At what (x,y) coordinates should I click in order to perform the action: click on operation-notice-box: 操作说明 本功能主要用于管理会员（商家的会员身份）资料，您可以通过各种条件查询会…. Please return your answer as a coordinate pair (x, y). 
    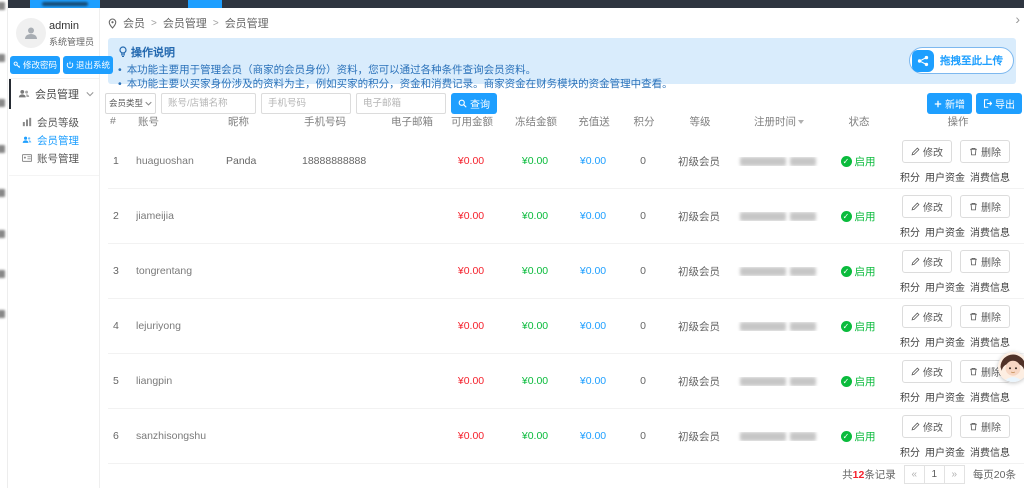
    Looking at the image, I should click on (562, 64).